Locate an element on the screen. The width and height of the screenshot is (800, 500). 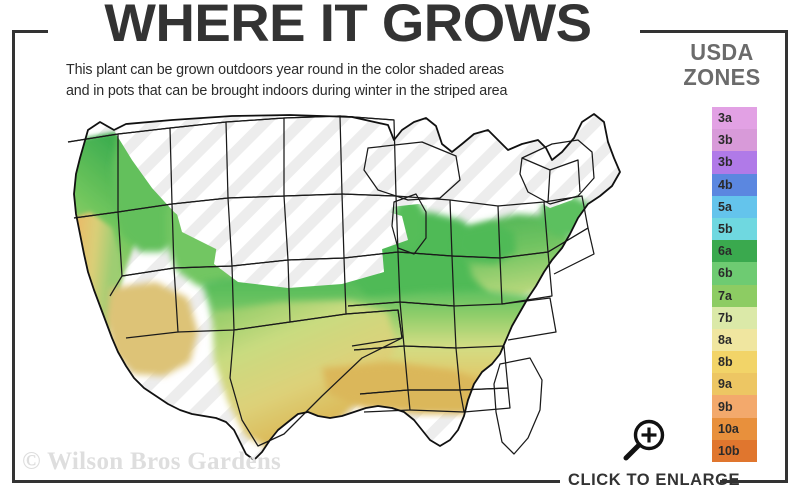
legend-swatch-8b-11: 8b is located at coordinates (734, 362).